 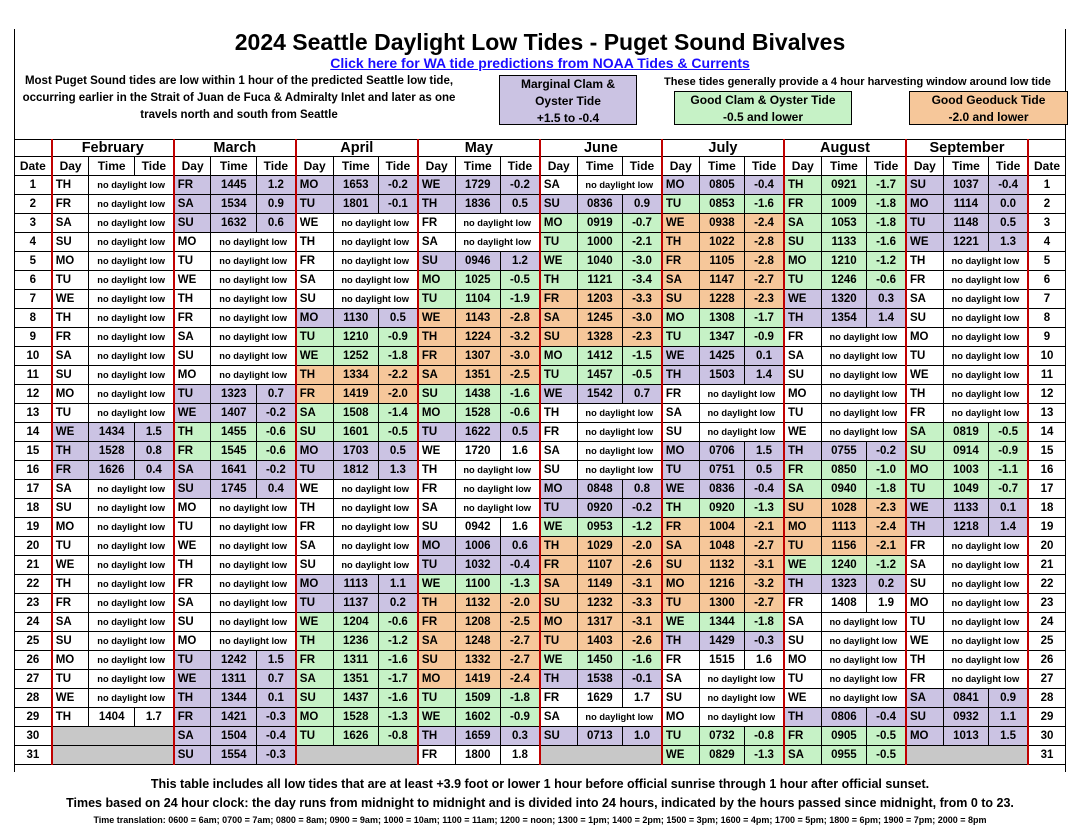 What do you see at coordinates (966, 508) in the screenshot?
I see `time-cell: 1133` at bounding box center [966, 508].